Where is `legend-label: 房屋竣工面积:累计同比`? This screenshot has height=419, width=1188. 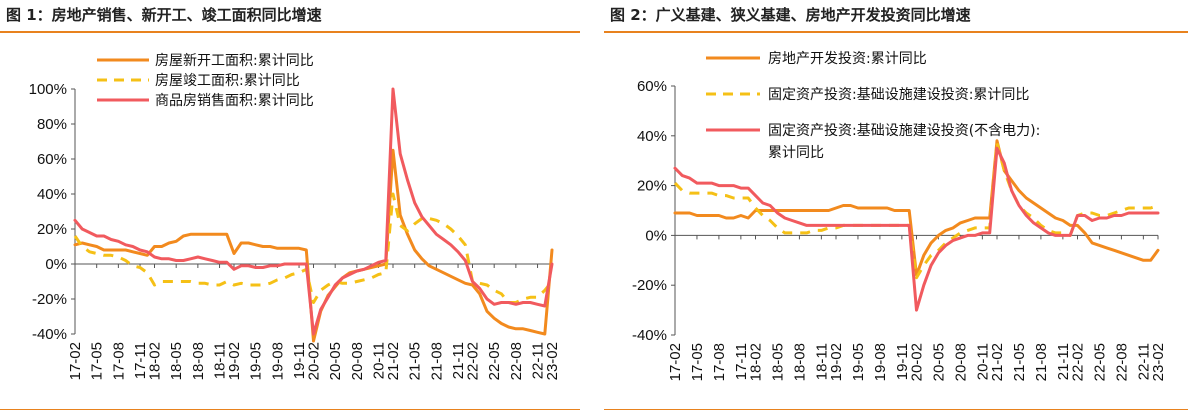
legend-label: 房屋竣工面积:累计同比 is located at coordinates (227, 81).